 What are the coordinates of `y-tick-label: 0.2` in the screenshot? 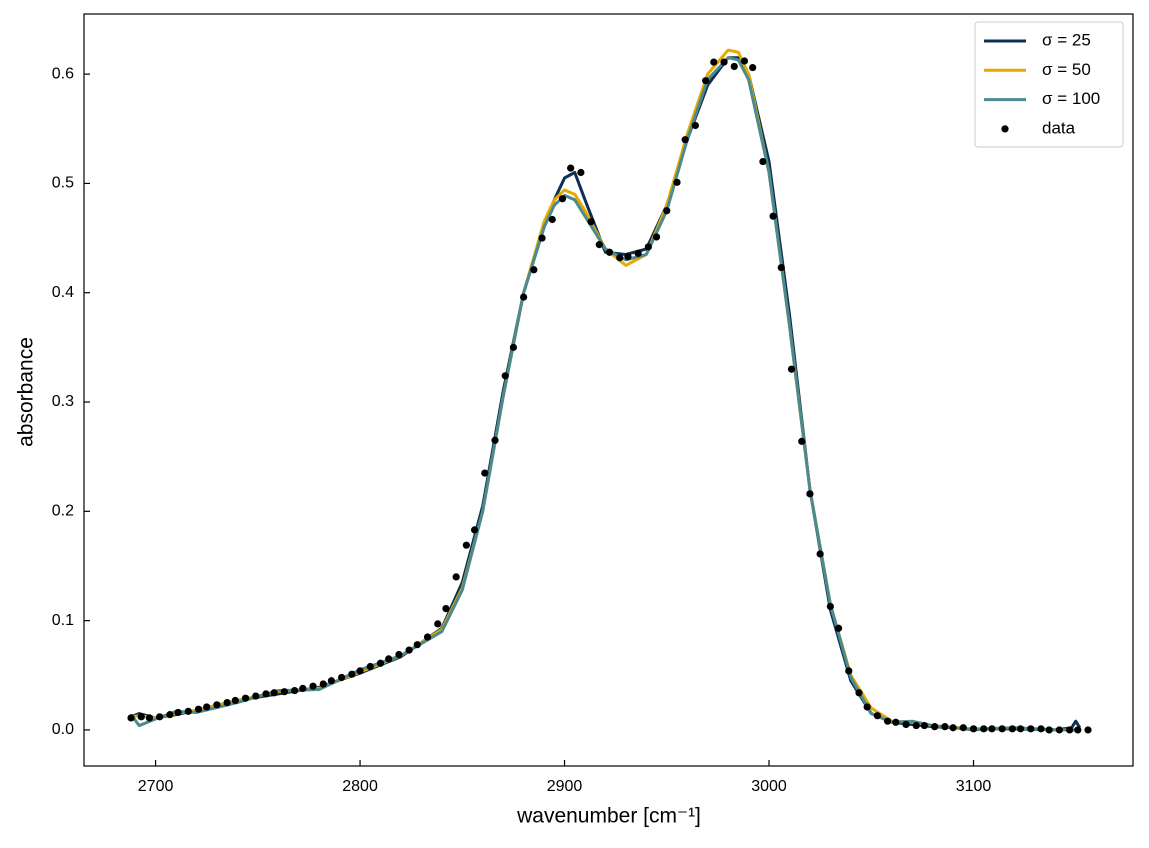 It's located at (63, 511).